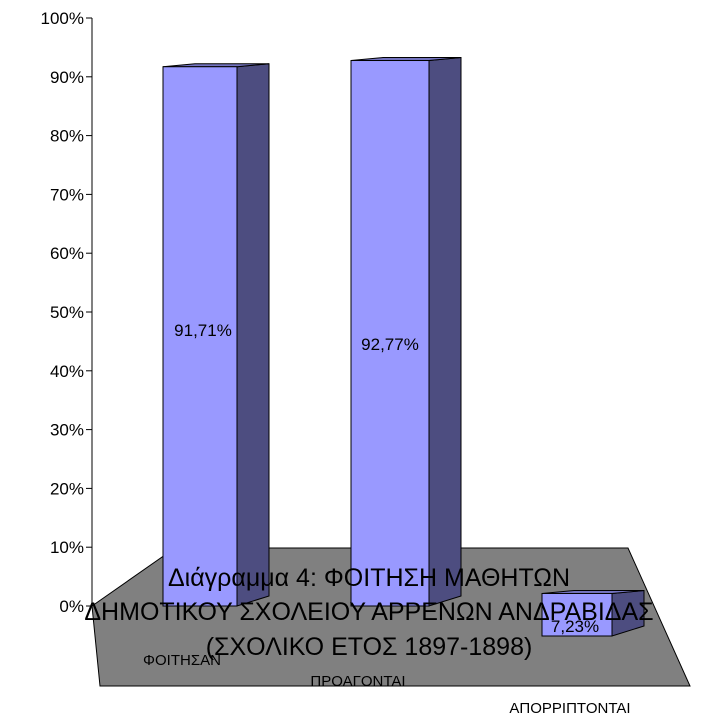 The width and height of the screenshot is (713, 718). I want to click on category-labels: ΦΟΙΤΗΣΑΝ ΠΡΟΑΓΟΝΤΑΙ ΑΠΟΡΡΙΠΤΟΝΤΑΙ, so click(387, 684).